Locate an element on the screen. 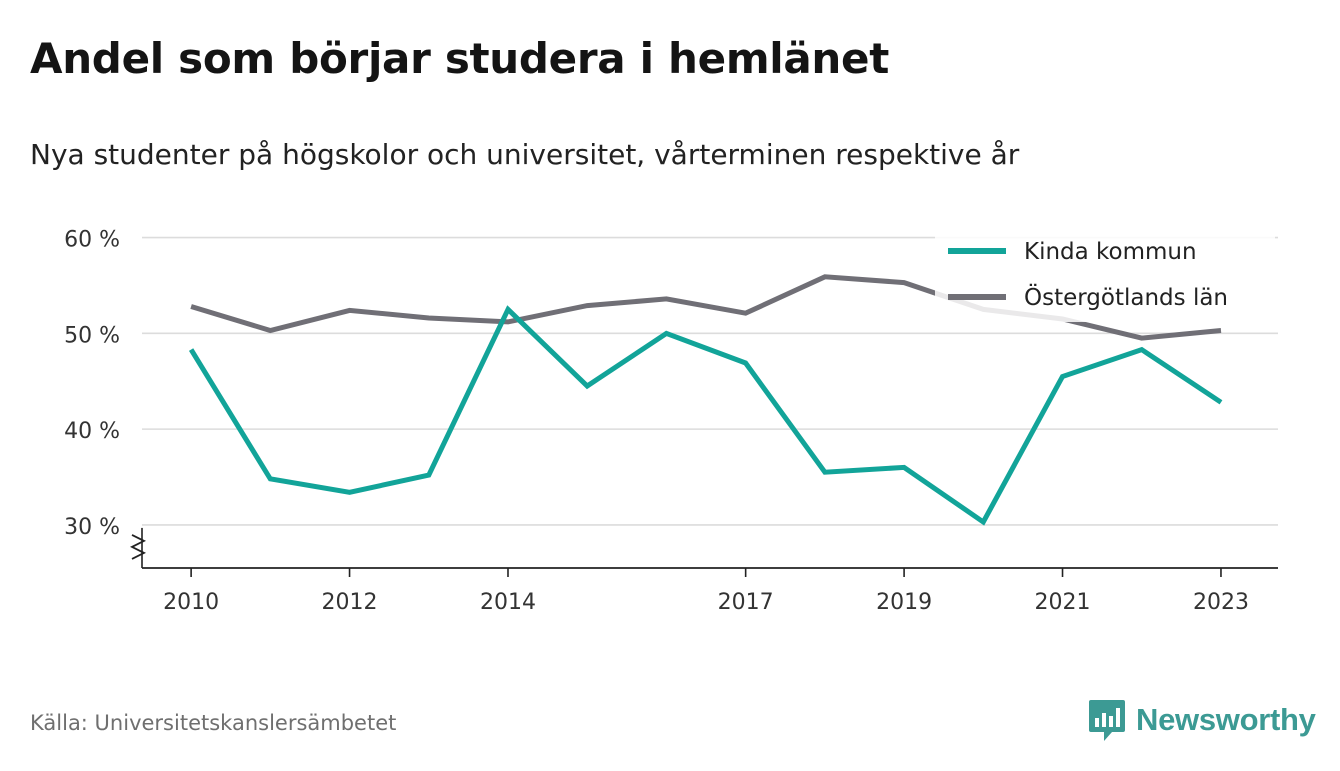  legend: Kinda kommun Östergötlands län is located at coordinates (1105, 276).